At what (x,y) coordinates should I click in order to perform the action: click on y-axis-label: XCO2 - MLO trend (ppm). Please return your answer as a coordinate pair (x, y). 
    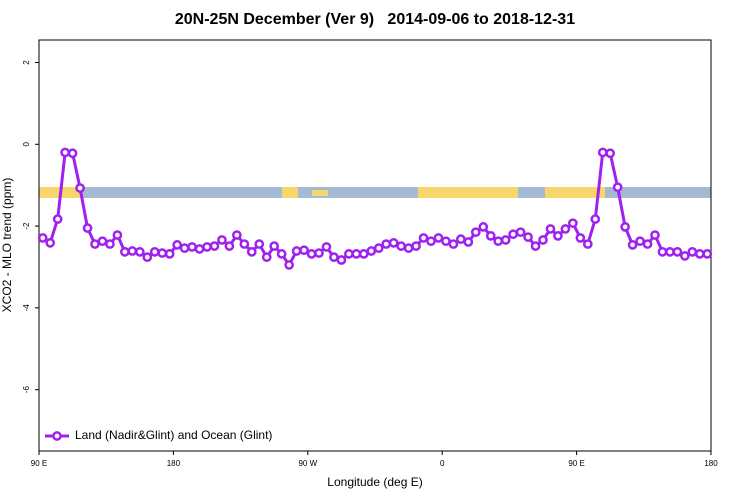
    Looking at the image, I should click on (7, 245).